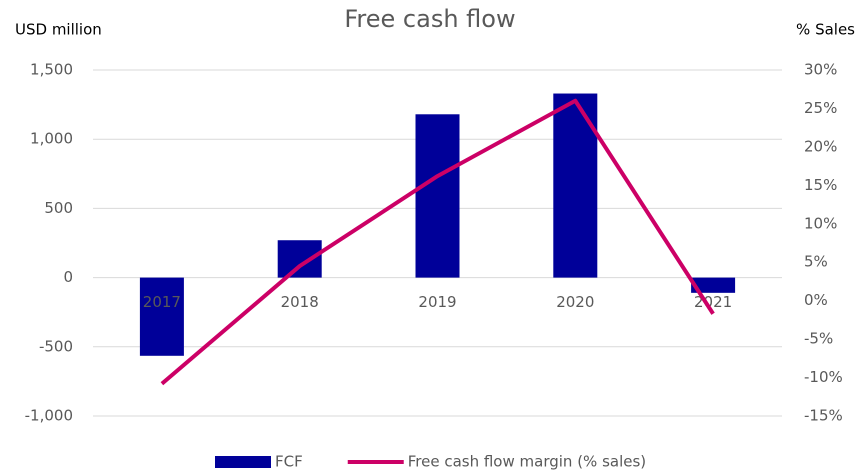  I want to click on y2-tick-label: -15%, so click(823, 416).